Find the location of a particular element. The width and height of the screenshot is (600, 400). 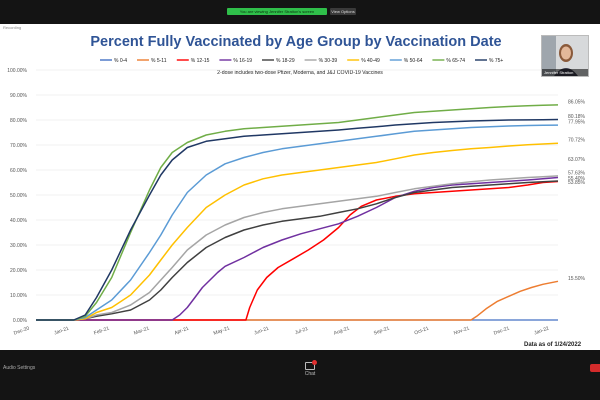

legend-label: % 40-49 is located at coordinates (370, 61).